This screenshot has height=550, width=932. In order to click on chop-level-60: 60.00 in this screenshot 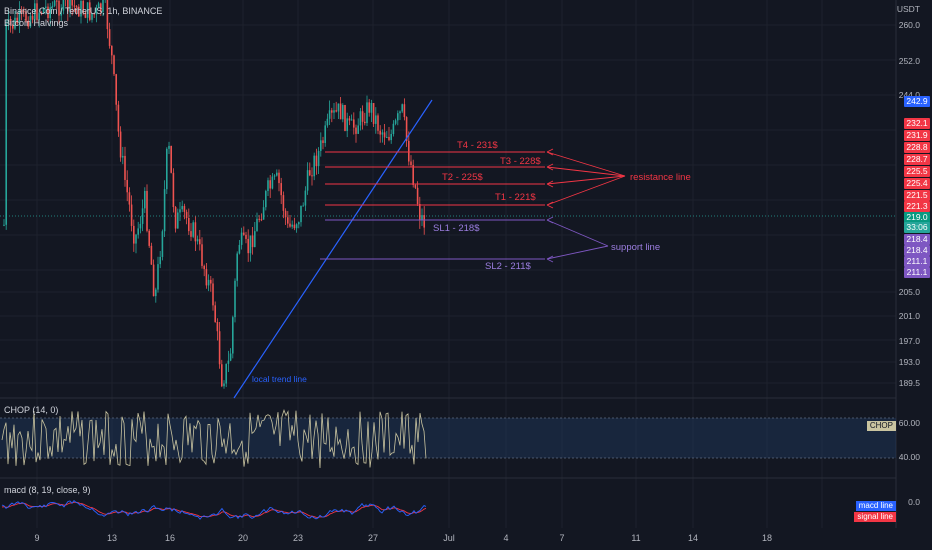, I will do `click(909, 423)`.